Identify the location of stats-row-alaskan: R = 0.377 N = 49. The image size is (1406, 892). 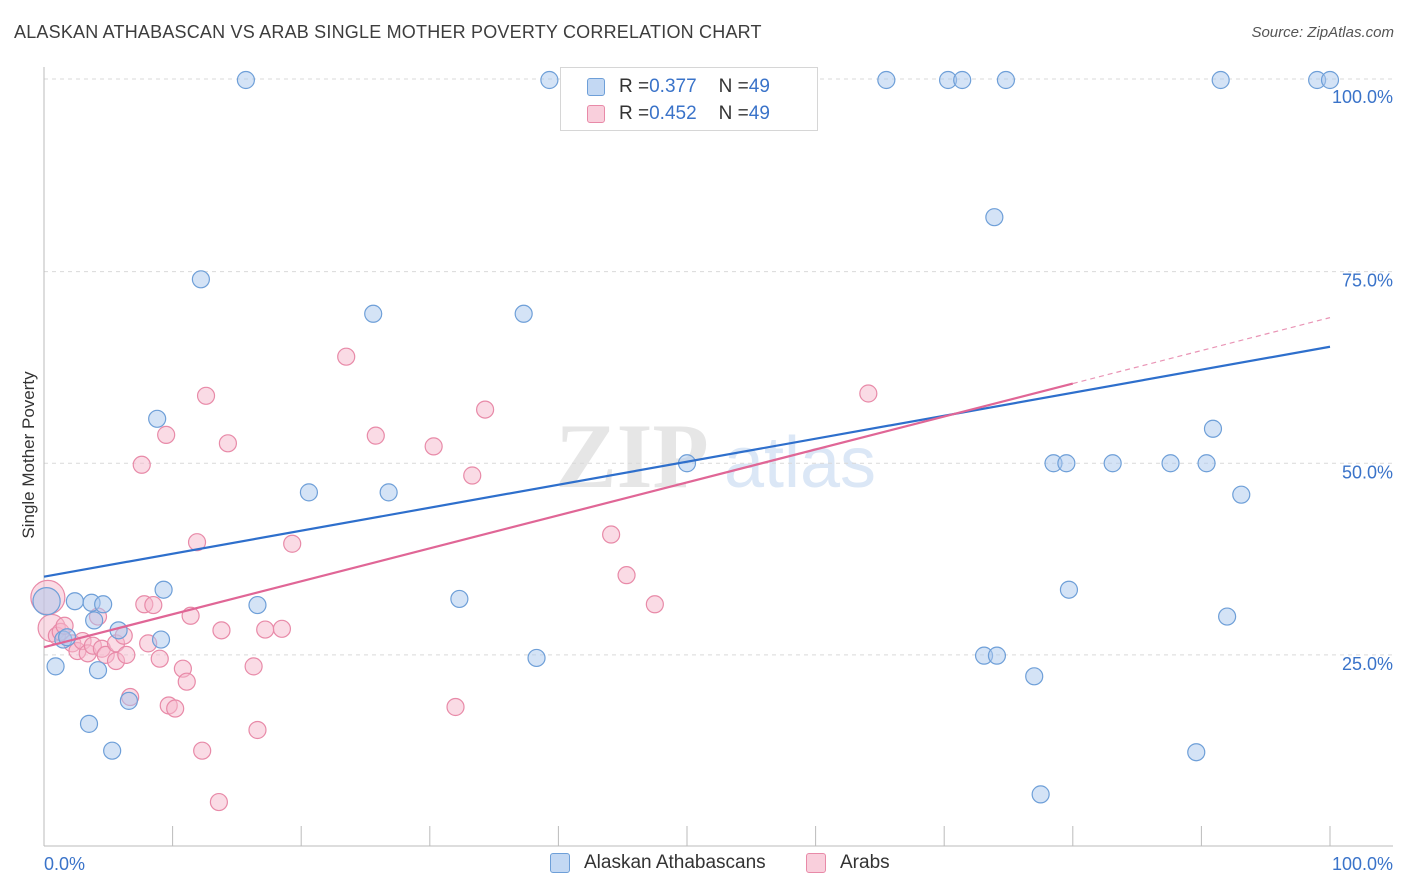
(678, 87).